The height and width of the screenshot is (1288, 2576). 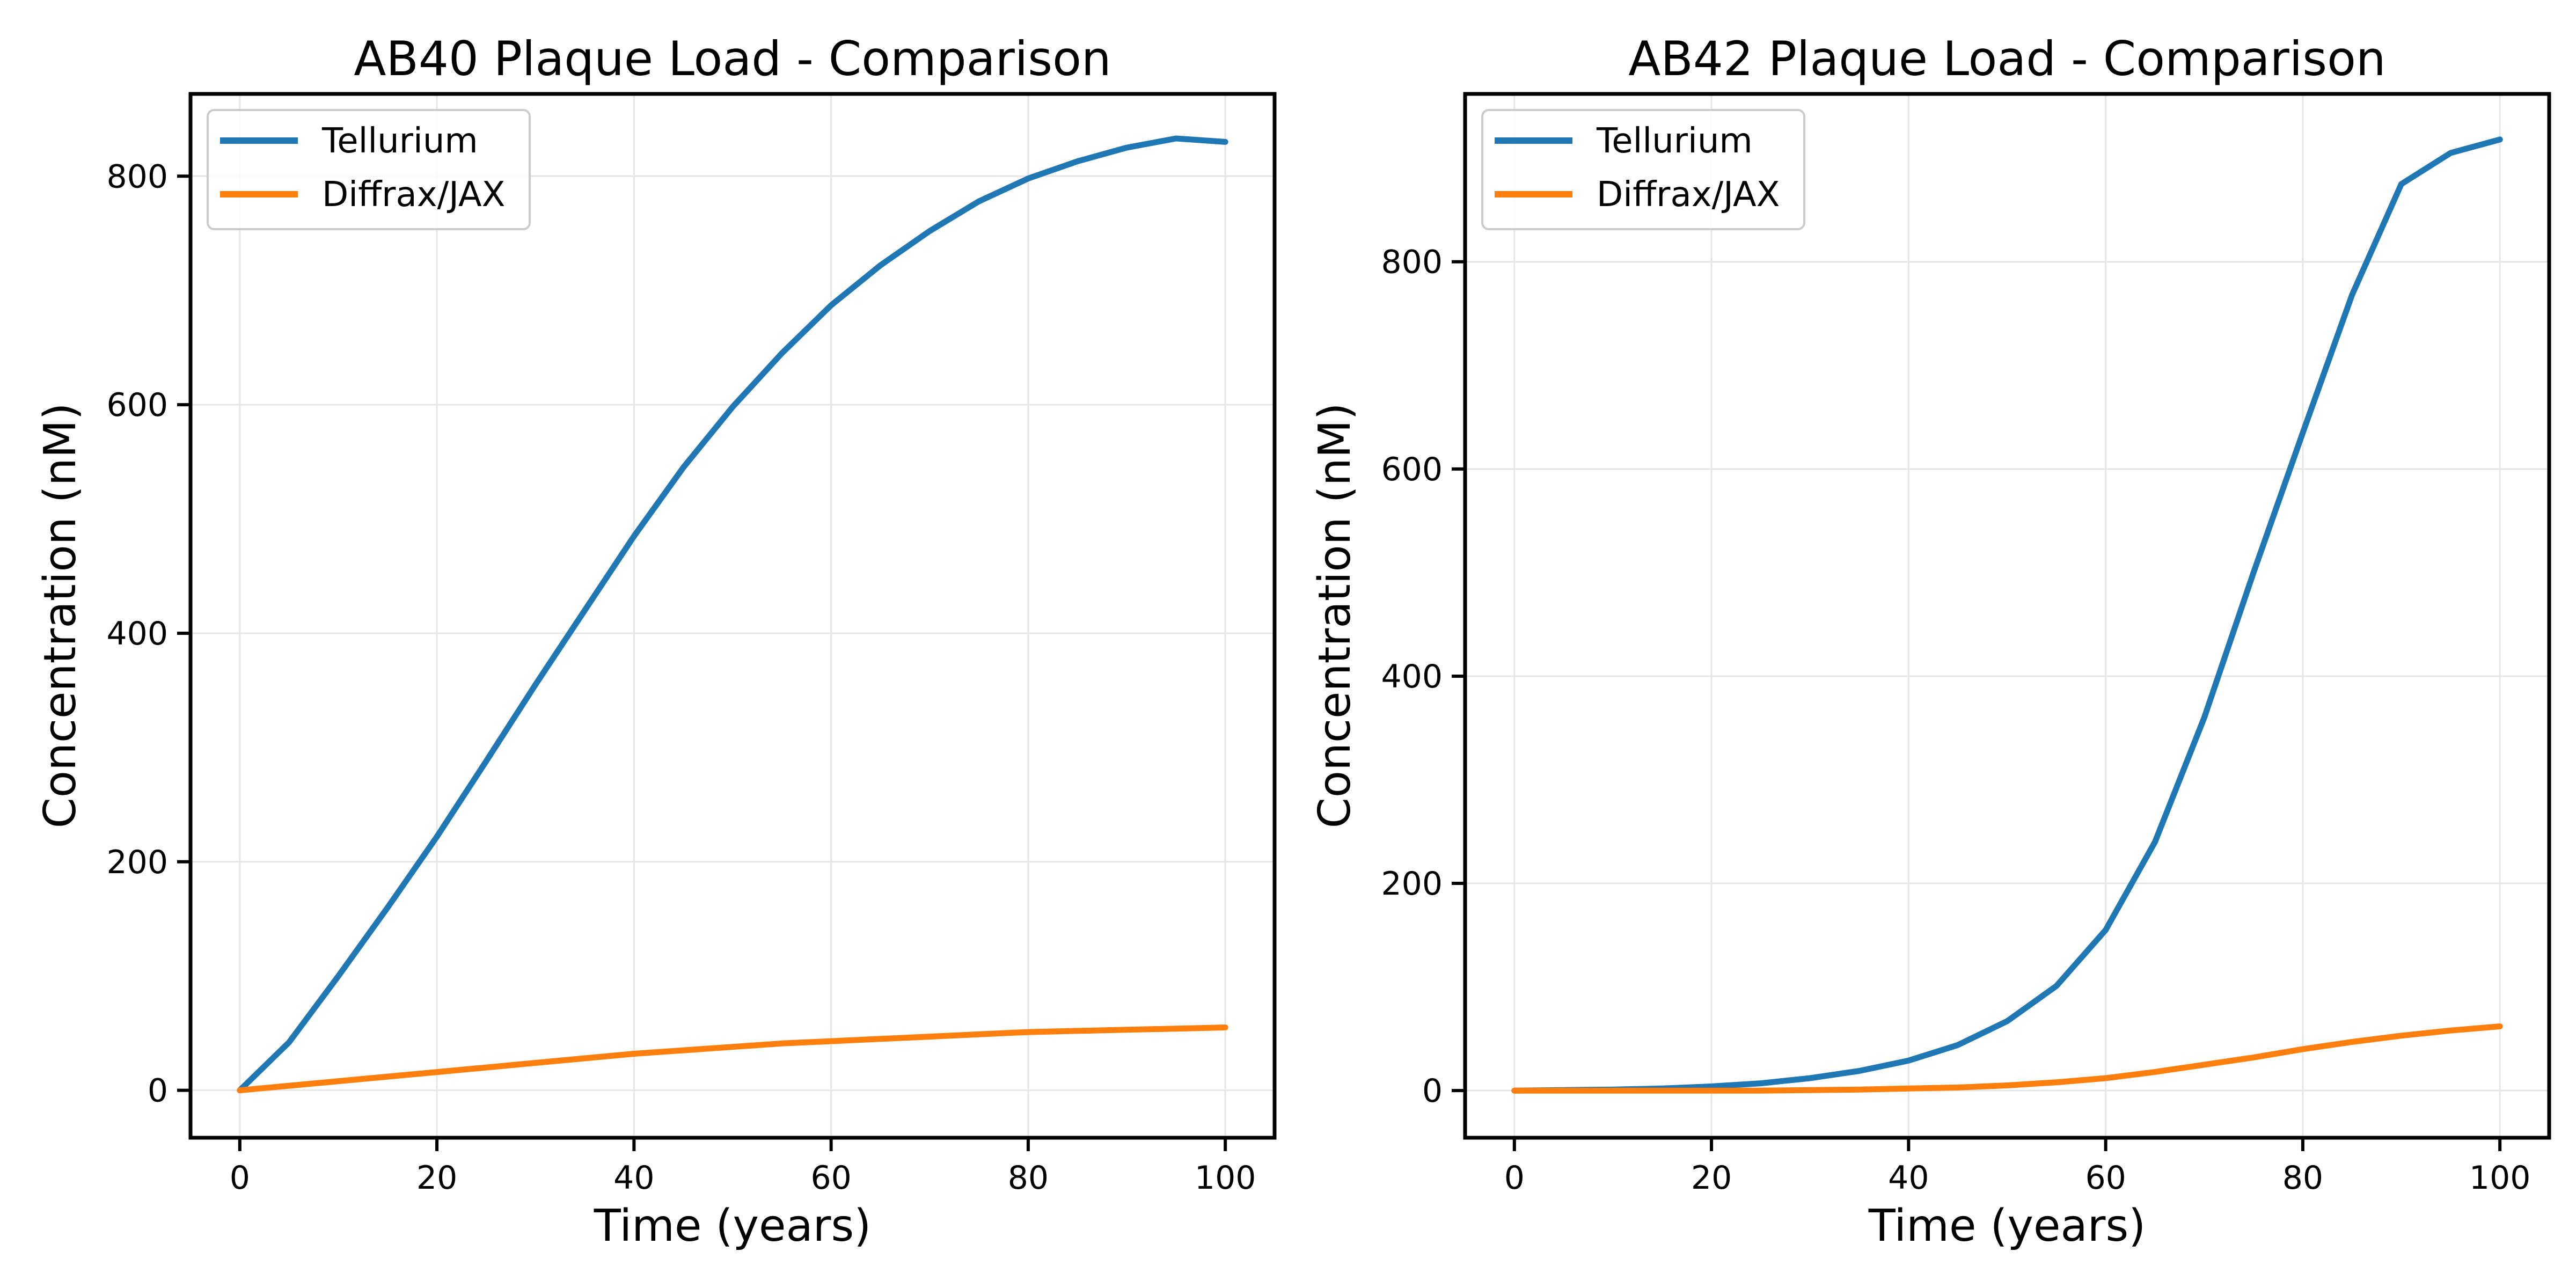 I want to click on chart-title: AB42 Plaque Load - Comparison, so click(x=2006, y=58).